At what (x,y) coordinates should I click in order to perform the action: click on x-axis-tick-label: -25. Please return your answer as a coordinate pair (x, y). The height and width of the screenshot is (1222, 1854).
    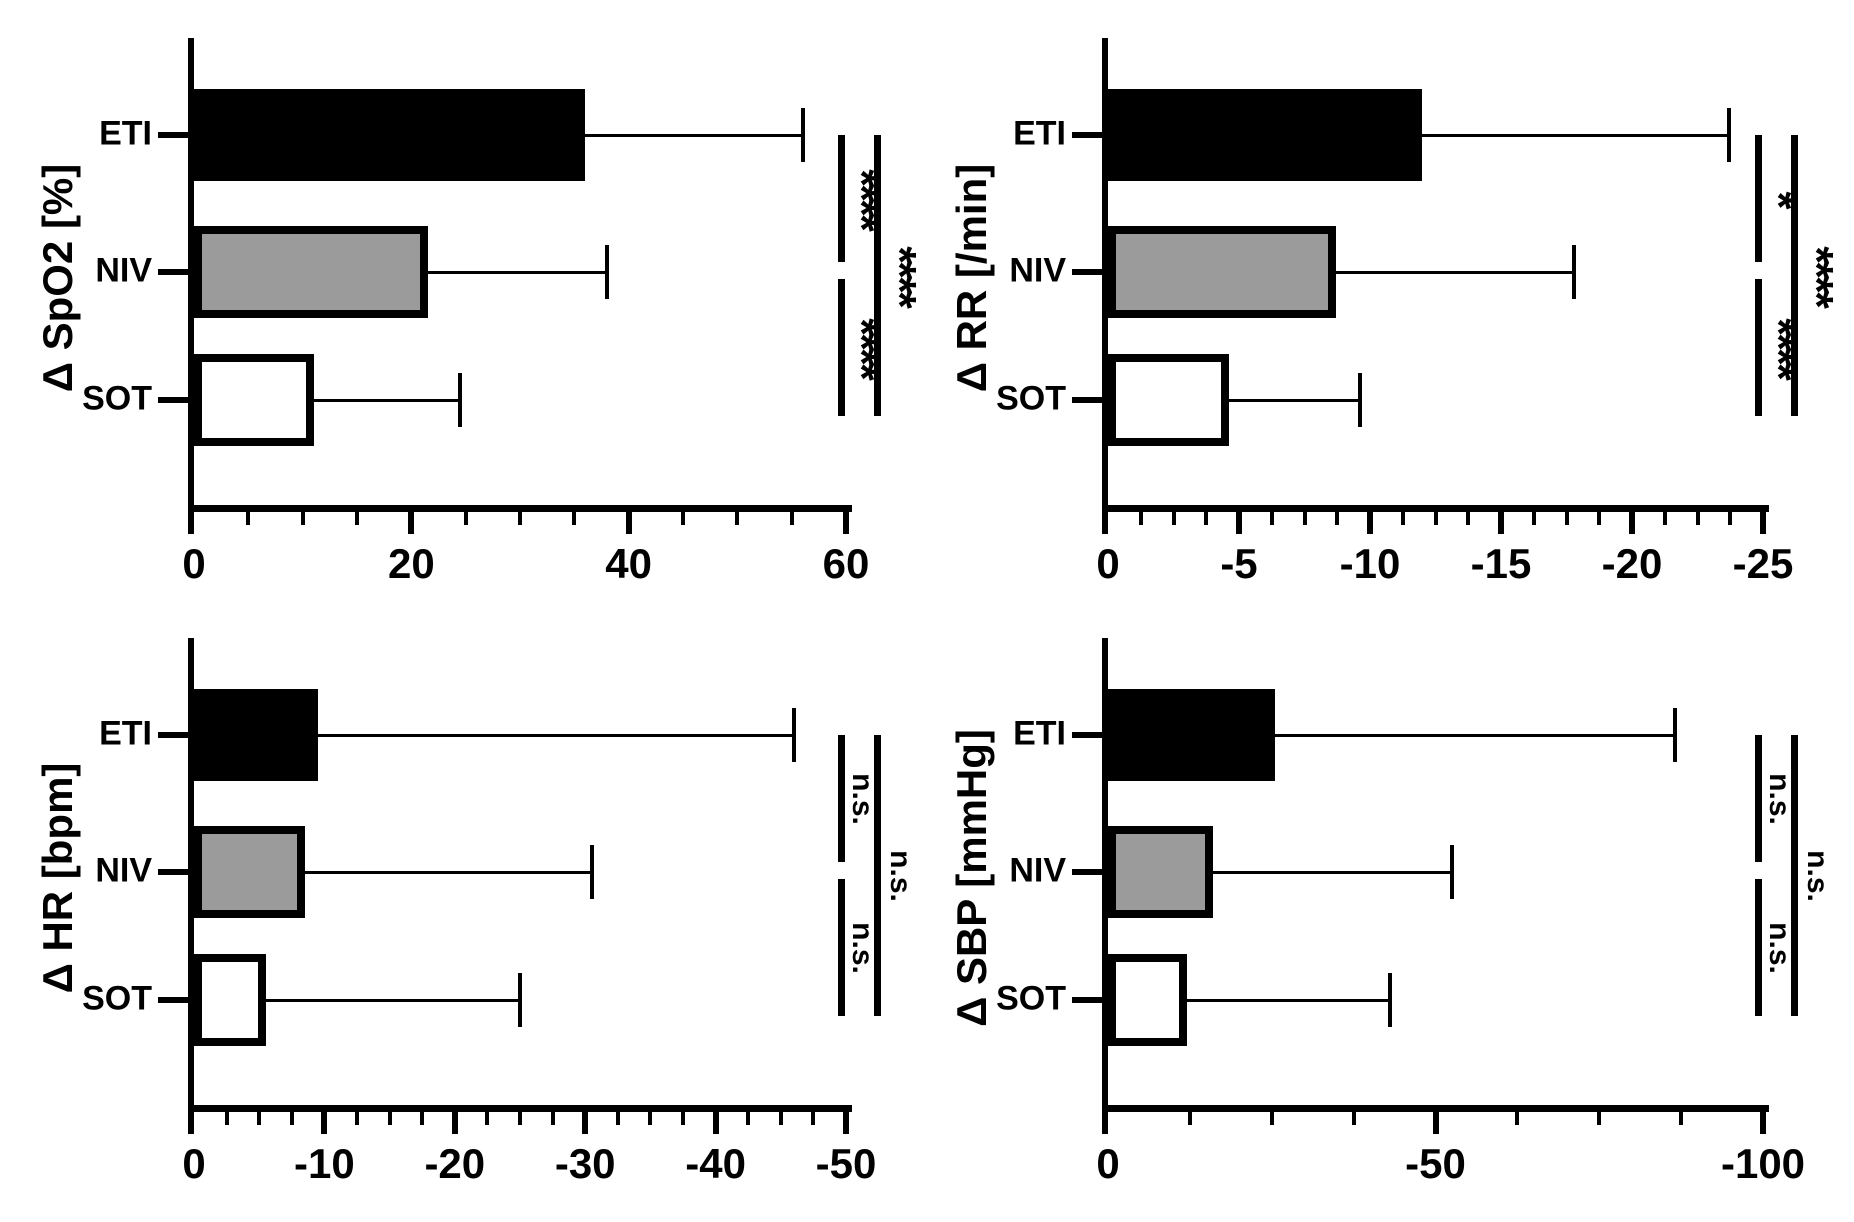
    Looking at the image, I should click on (1763, 563).